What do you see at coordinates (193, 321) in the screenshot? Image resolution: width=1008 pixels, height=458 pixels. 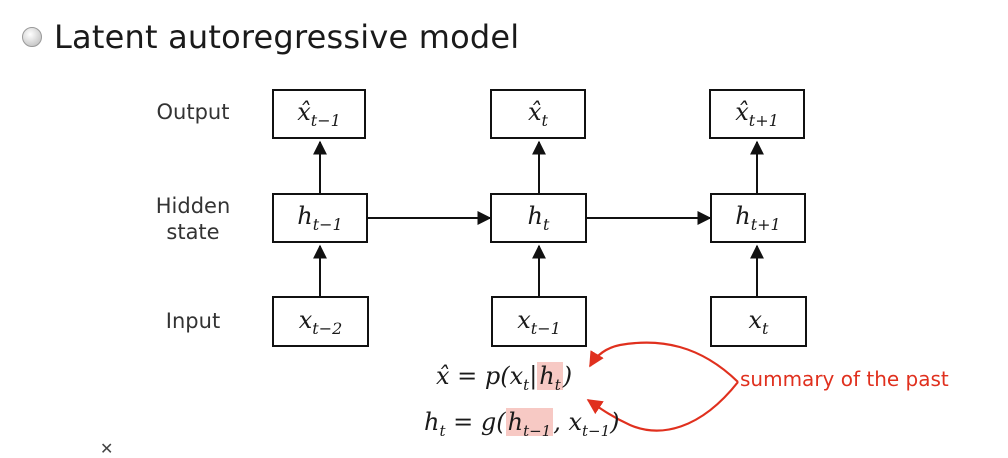 I see `row-label-input: Input` at bounding box center [193, 321].